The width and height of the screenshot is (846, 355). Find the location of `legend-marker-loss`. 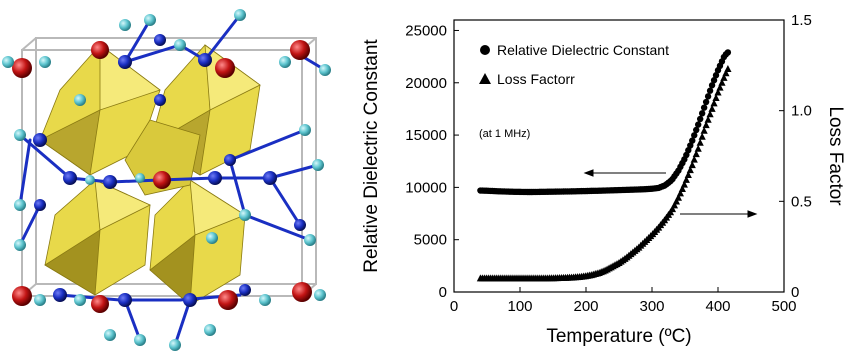

legend-marker-loss is located at coordinates (485, 78).